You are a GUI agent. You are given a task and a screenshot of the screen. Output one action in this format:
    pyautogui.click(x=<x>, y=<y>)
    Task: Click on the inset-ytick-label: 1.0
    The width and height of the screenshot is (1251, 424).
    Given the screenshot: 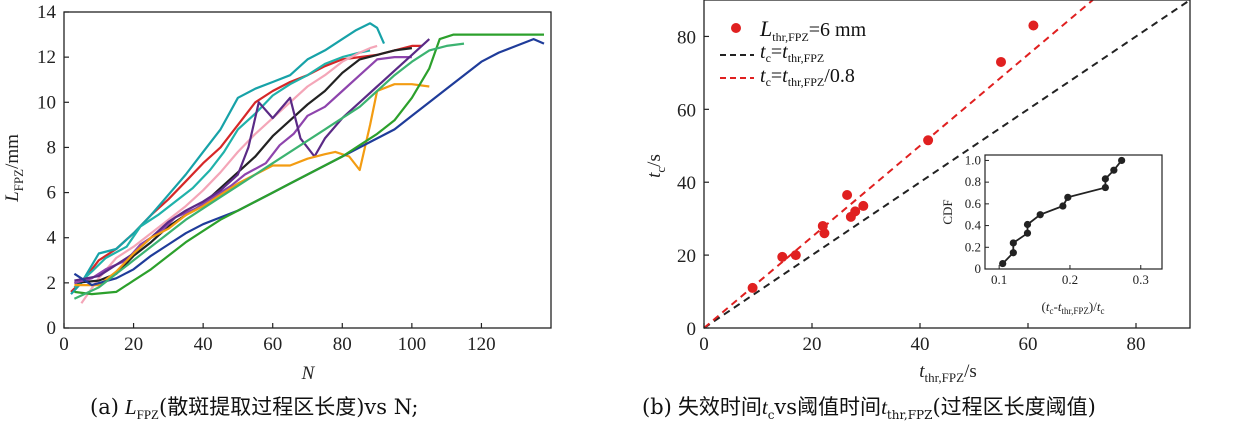 What is the action you would take?
    pyautogui.click(x=973, y=159)
    